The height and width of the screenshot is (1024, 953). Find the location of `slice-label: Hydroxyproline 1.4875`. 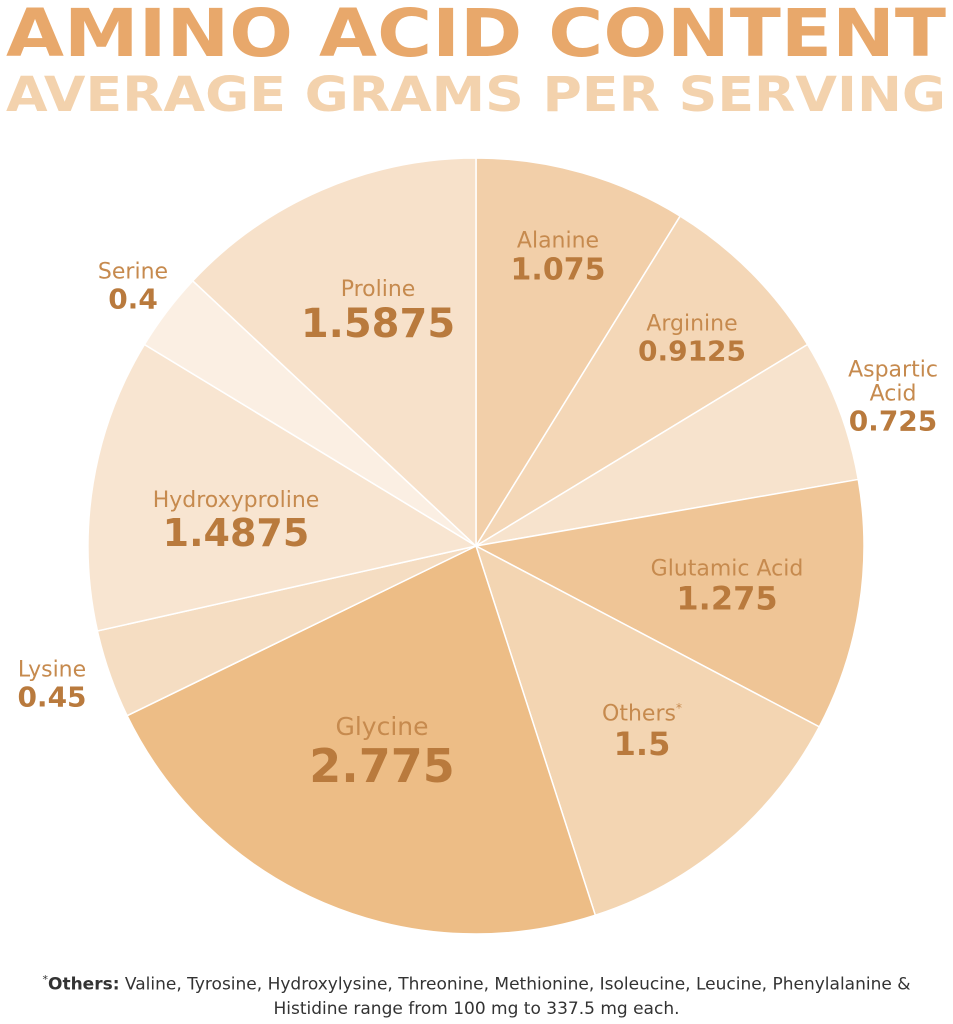

slice-label: Hydroxyproline 1.4875 is located at coordinates (236, 522).